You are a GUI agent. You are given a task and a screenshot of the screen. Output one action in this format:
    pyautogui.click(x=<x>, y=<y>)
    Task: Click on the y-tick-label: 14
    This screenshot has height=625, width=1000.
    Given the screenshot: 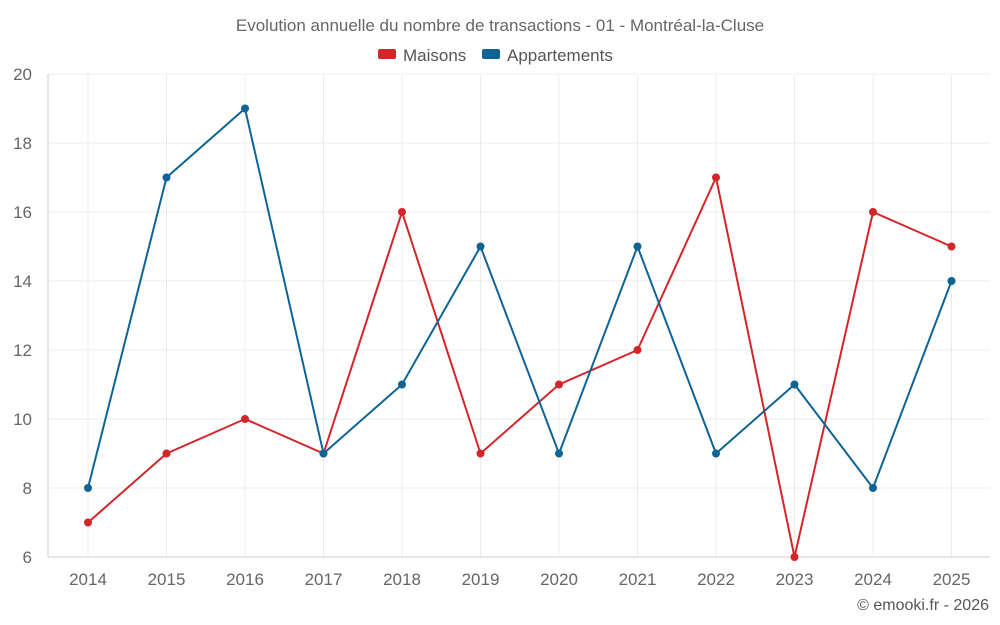 What is the action you would take?
    pyautogui.click(x=22, y=281)
    